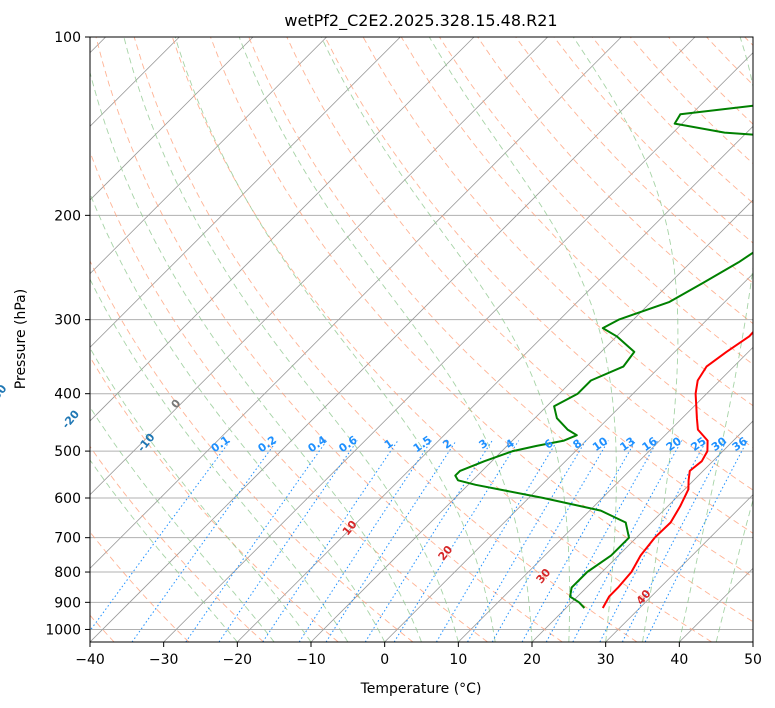  I want to click on x-tick-label: 10, so click(458, 660).